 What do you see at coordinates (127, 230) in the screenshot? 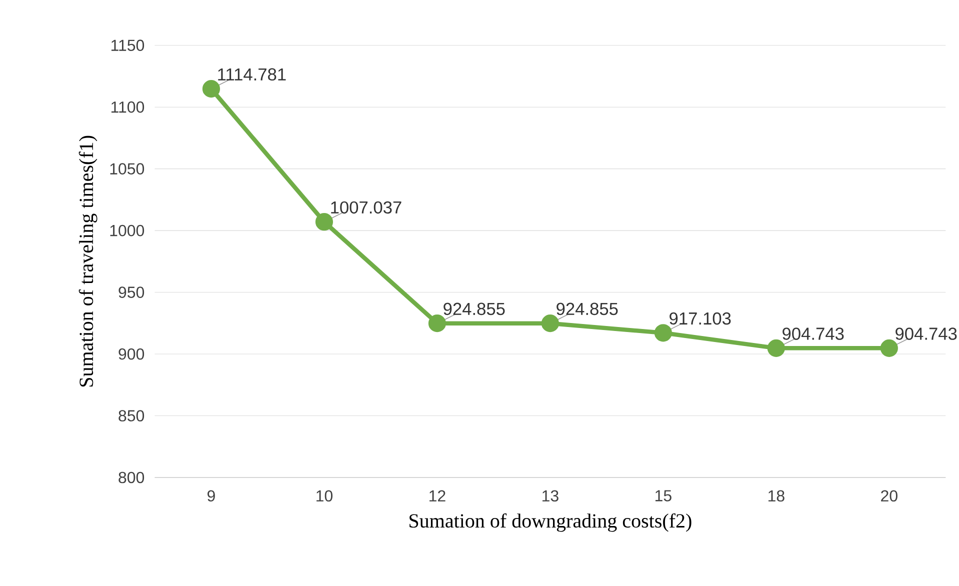
I see `y-tick-label: 1000` at bounding box center [127, 230].